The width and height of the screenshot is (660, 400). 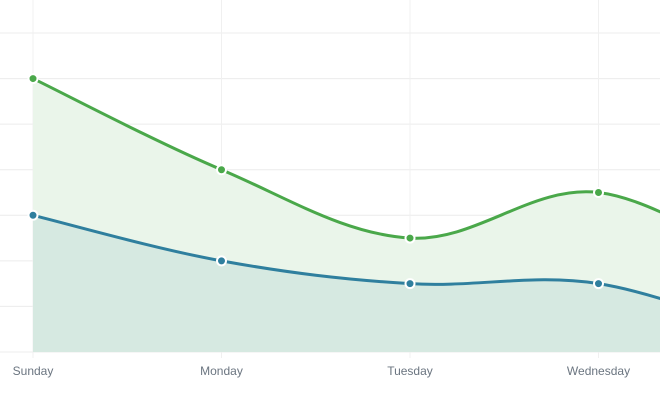 I want to click on x-tick-label: Tuesday, so click(x=410, y=371).